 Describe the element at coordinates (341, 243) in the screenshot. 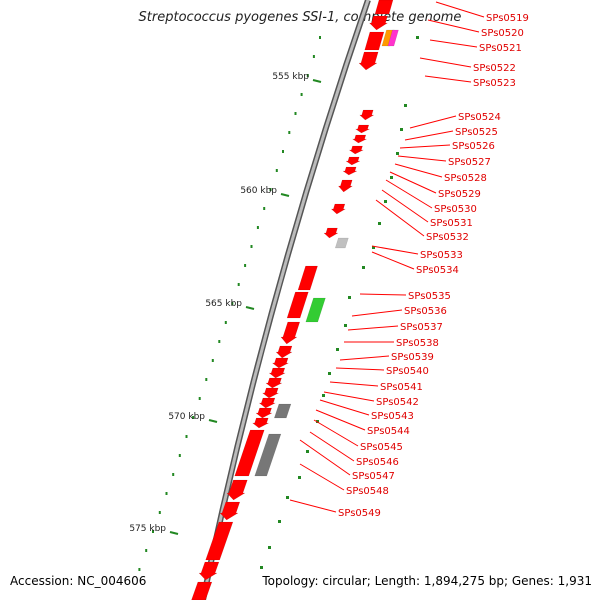

I see `gene-feature-pseudo` at that location.